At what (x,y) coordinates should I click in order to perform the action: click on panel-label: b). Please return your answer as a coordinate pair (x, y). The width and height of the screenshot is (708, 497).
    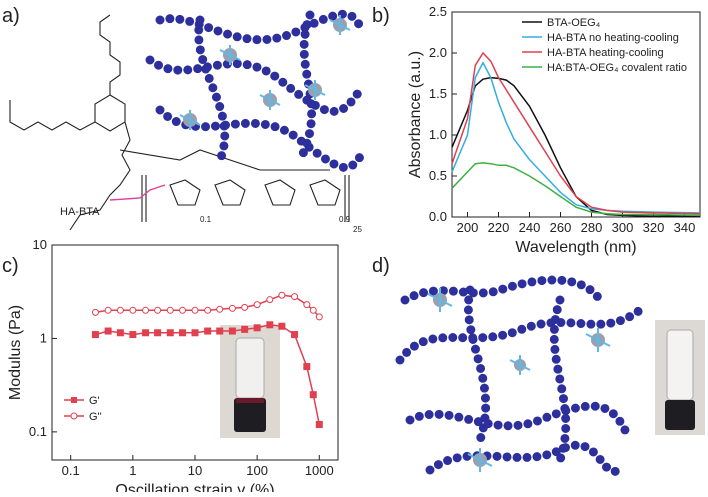
    Looking at the image, I should click on (381, 16).